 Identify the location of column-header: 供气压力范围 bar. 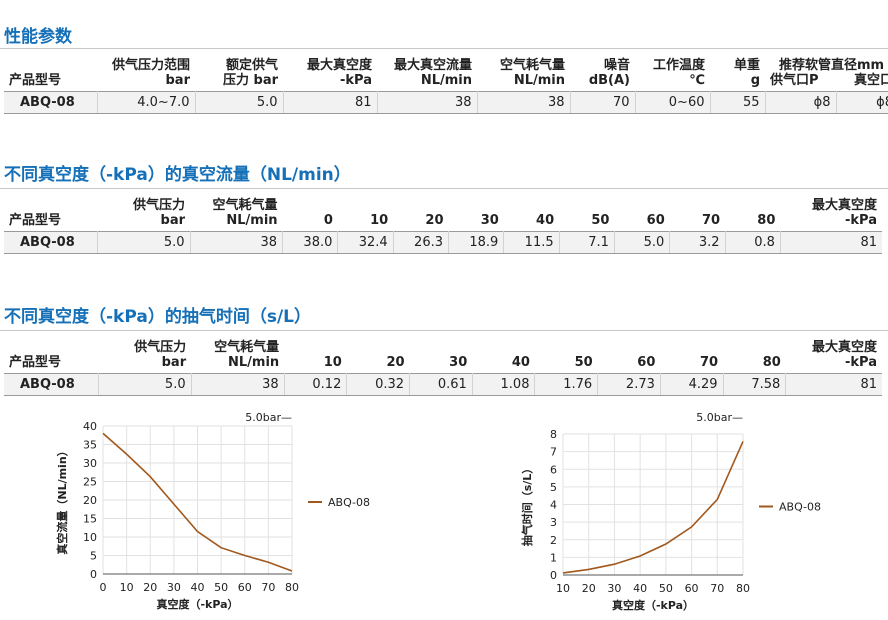
(146, 75).